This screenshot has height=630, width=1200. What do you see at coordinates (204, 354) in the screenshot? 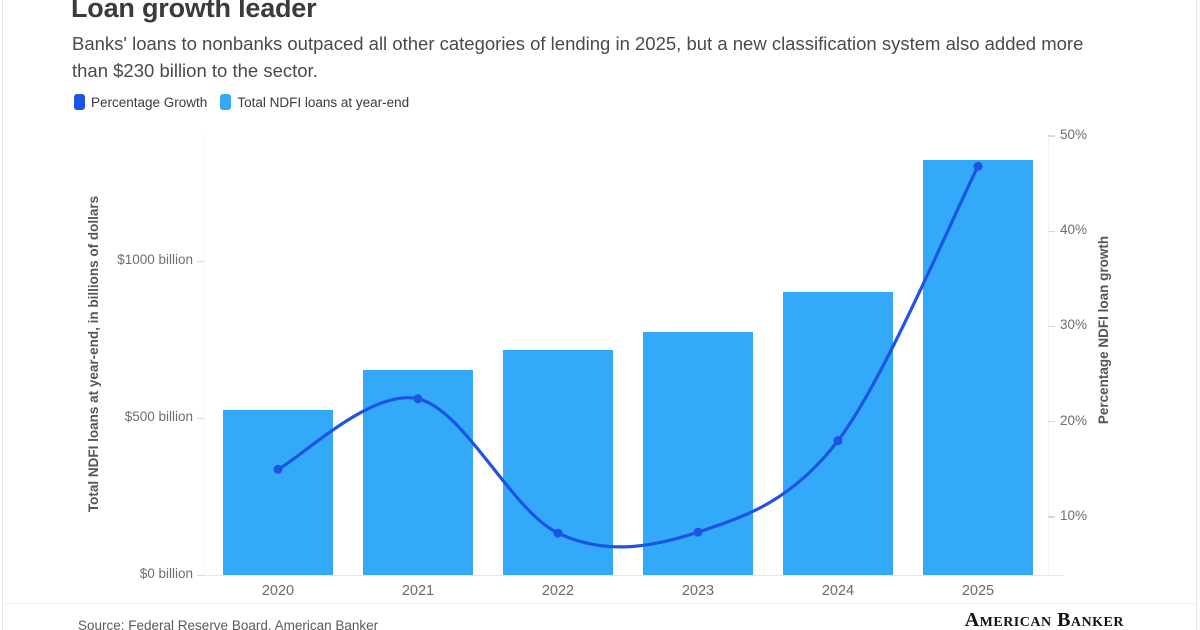
I see `plot-left-border` at bounding box center [204, 354].